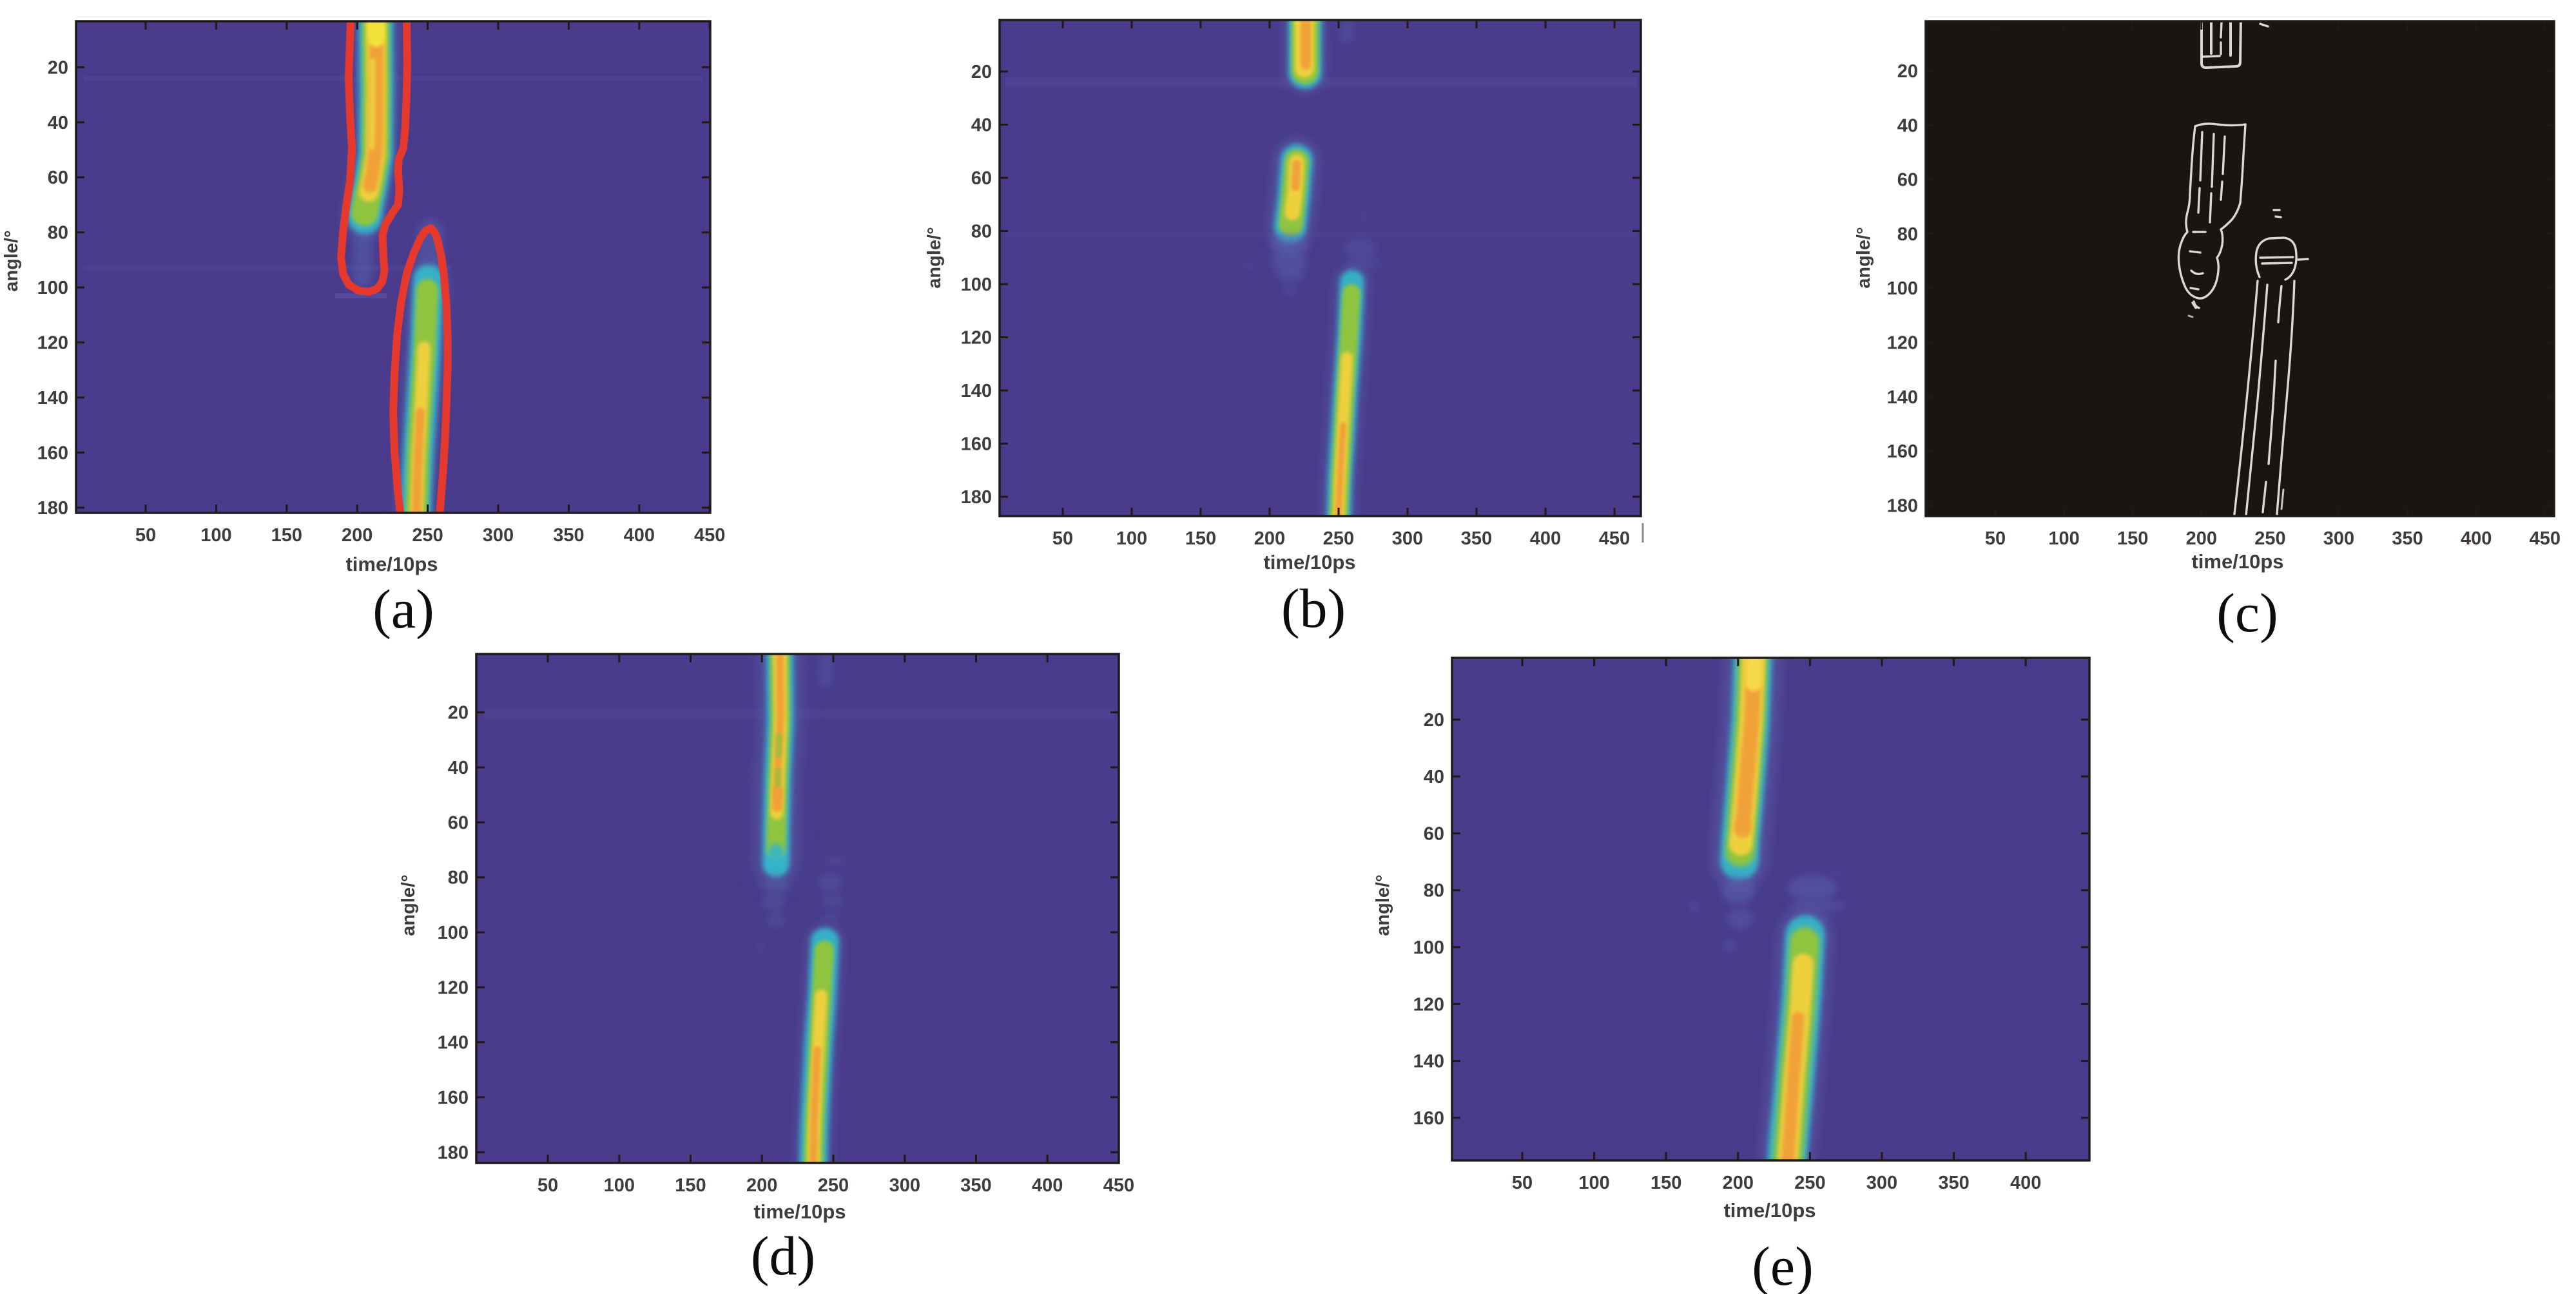 The height and width of the screenshot is (1297, 2576). I want to click on svg-text: (d), so click(783, 1256).